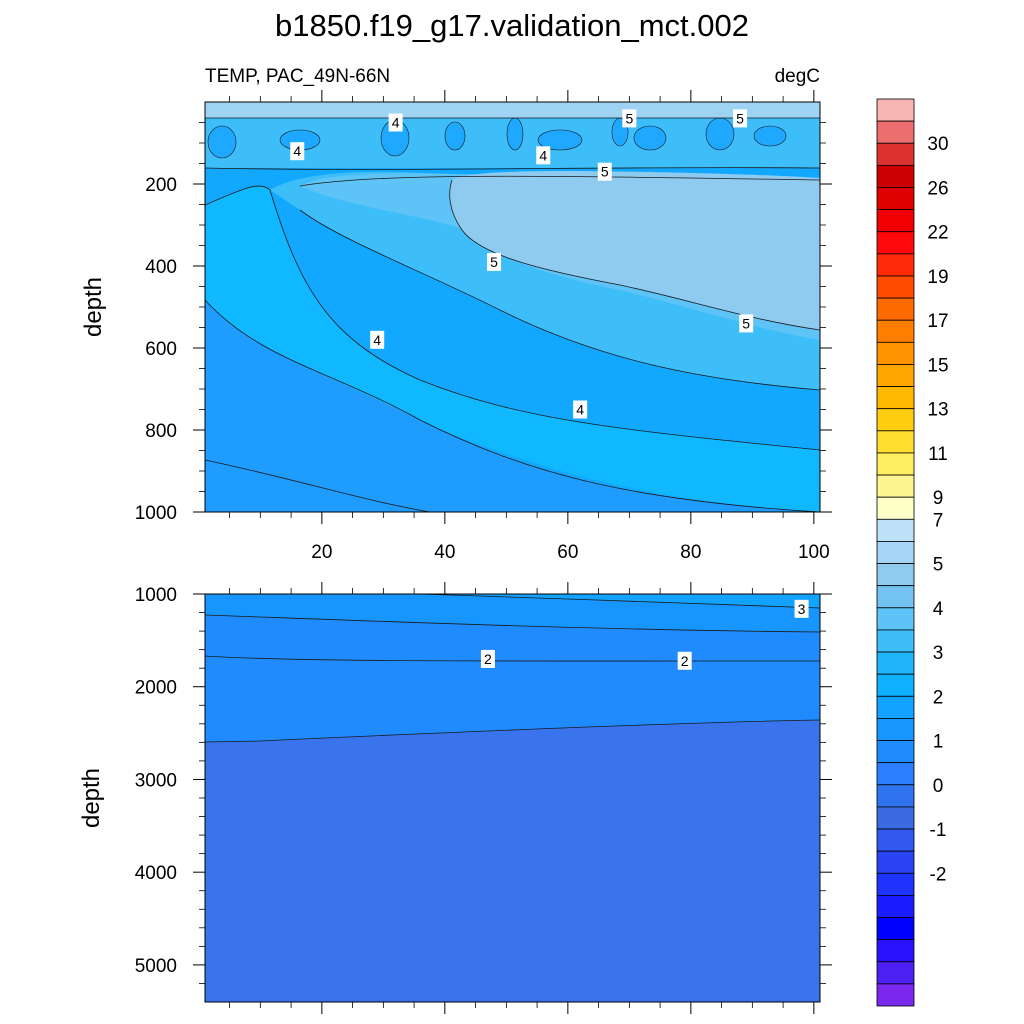  What do you see at coordinates (156, 688) in the screenshot?
I see `y-tick-label: 2000` at bounding box center [156, 688].